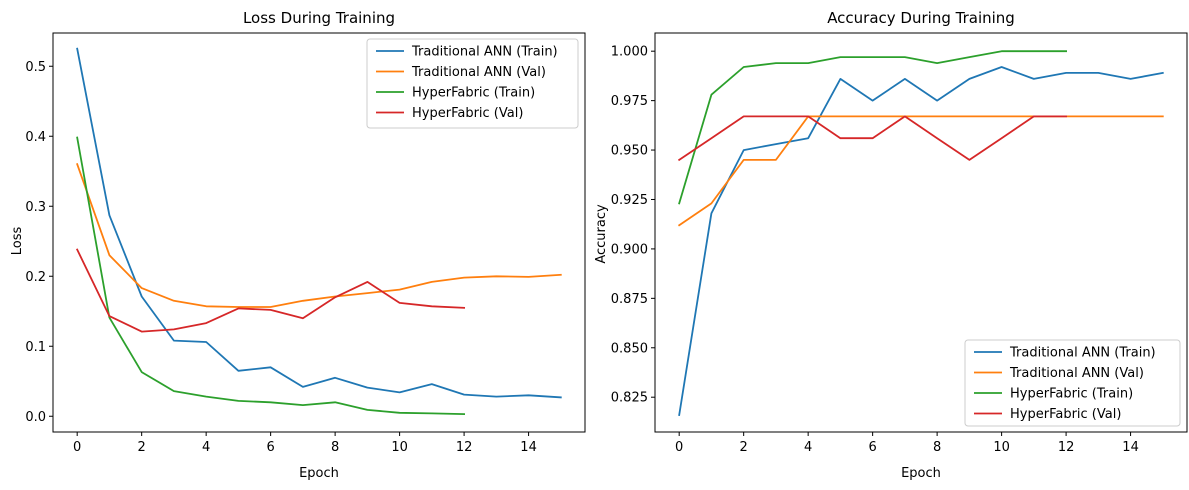 The height and width of the screenshot is (490, 1189). I want to click on loss-x-tick-label: 10, so click(399, 447).